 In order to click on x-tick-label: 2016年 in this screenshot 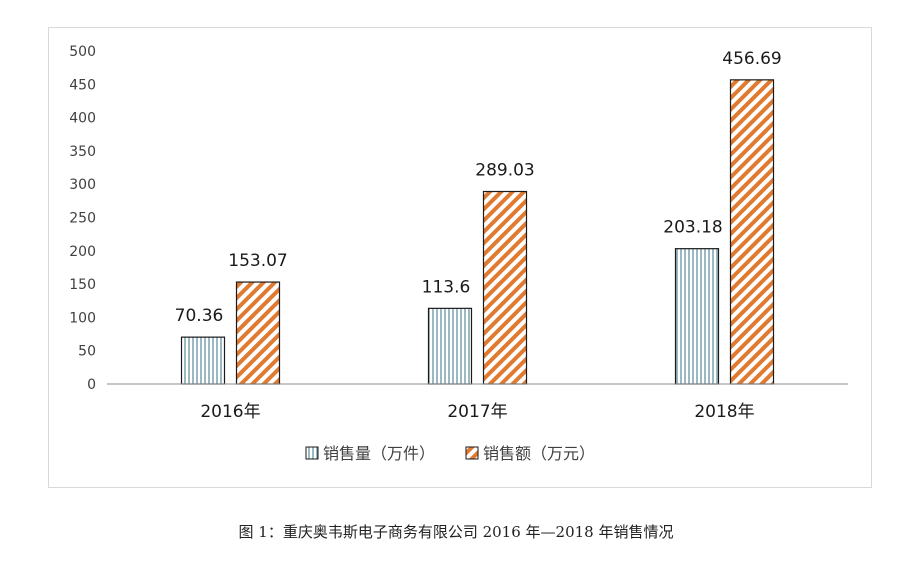, I will do `click(230, 412)`.